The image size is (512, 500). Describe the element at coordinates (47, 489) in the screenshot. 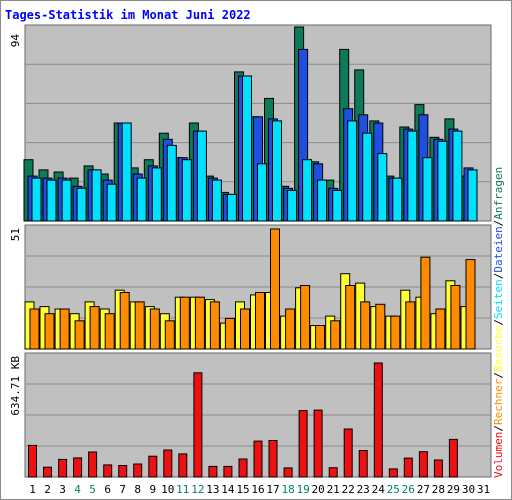

I see `day-label: 2` at that location.